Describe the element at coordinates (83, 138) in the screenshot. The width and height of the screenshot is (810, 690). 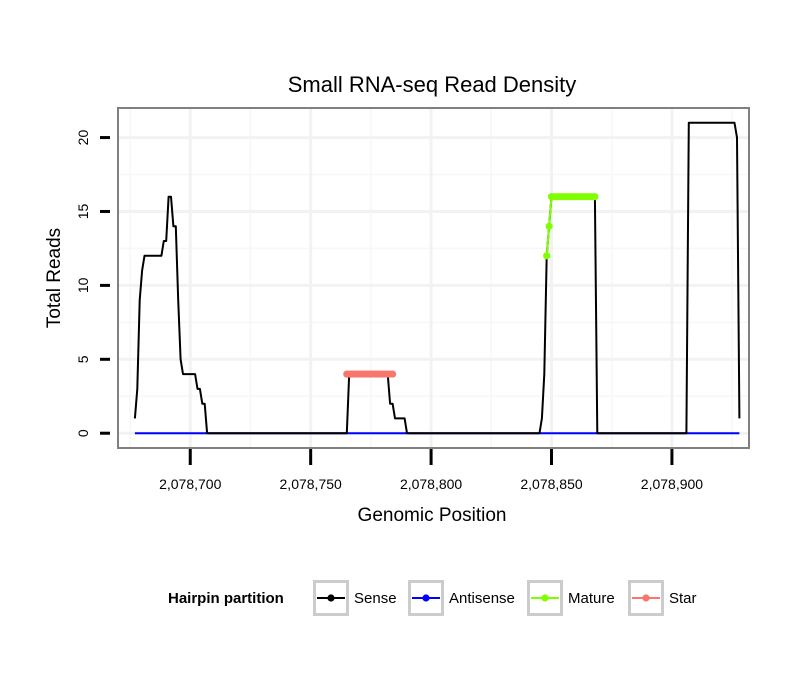
I see `y-tick-label: 20` at that location.